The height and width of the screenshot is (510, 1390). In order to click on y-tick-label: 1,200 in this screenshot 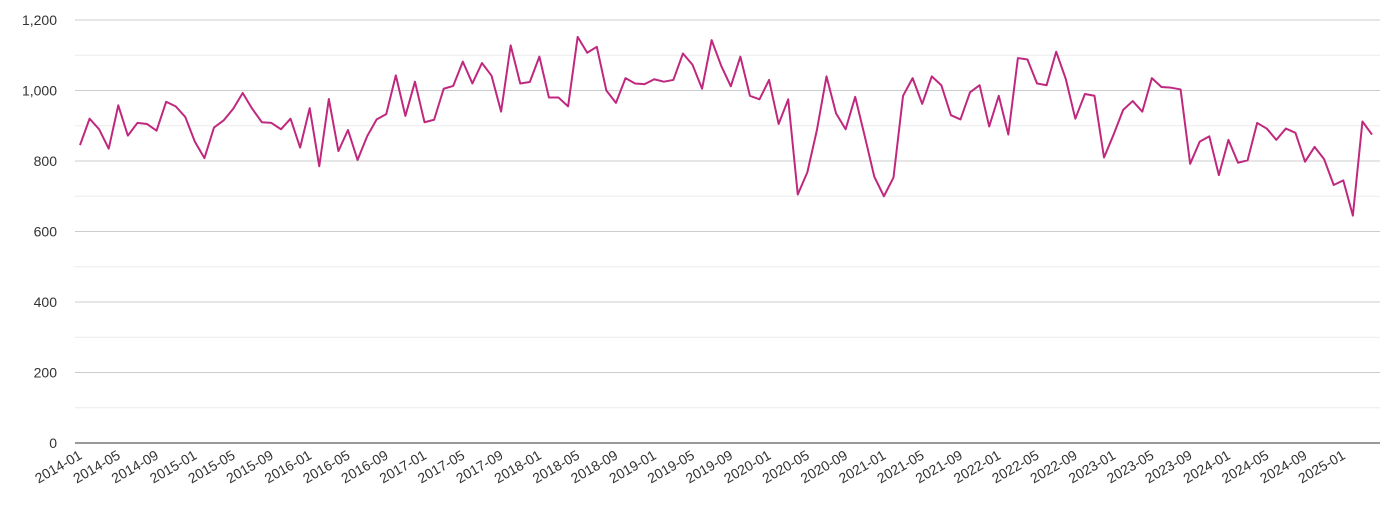, I will do `click(39, 20)`.